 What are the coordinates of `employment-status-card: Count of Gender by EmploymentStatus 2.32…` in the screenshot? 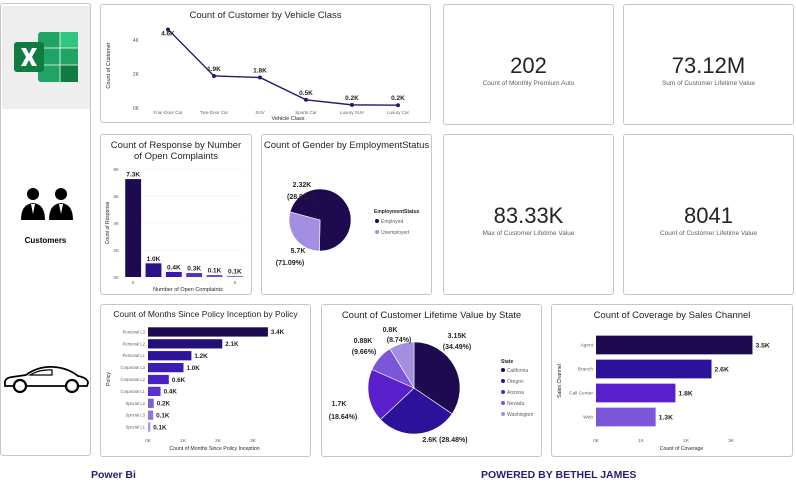 It's located at (346, 214).